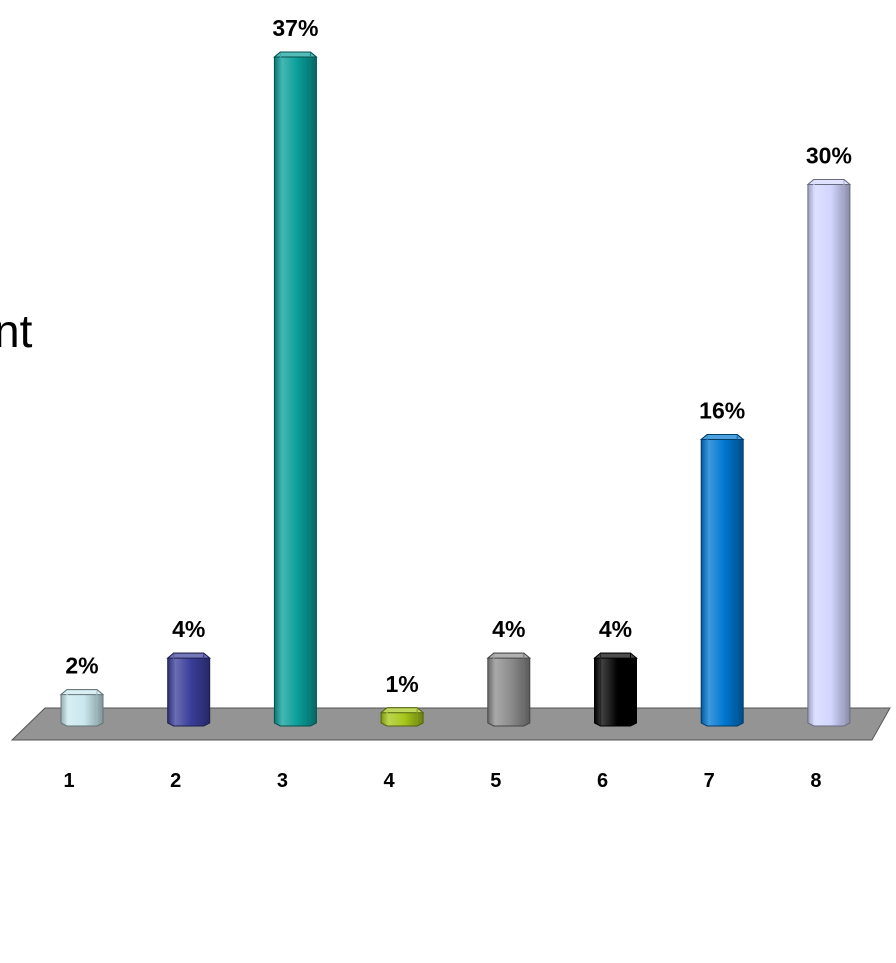 The width and height of the screenshot is (896, 963). I want to click on data-label-3: 37%, so click(295, 28).